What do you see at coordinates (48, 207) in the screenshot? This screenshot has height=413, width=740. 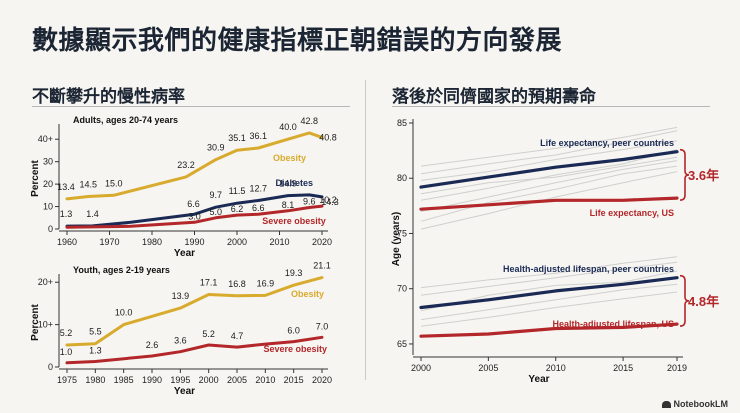 I see `y-tick-label: 10` at bounding box center [48, 207].